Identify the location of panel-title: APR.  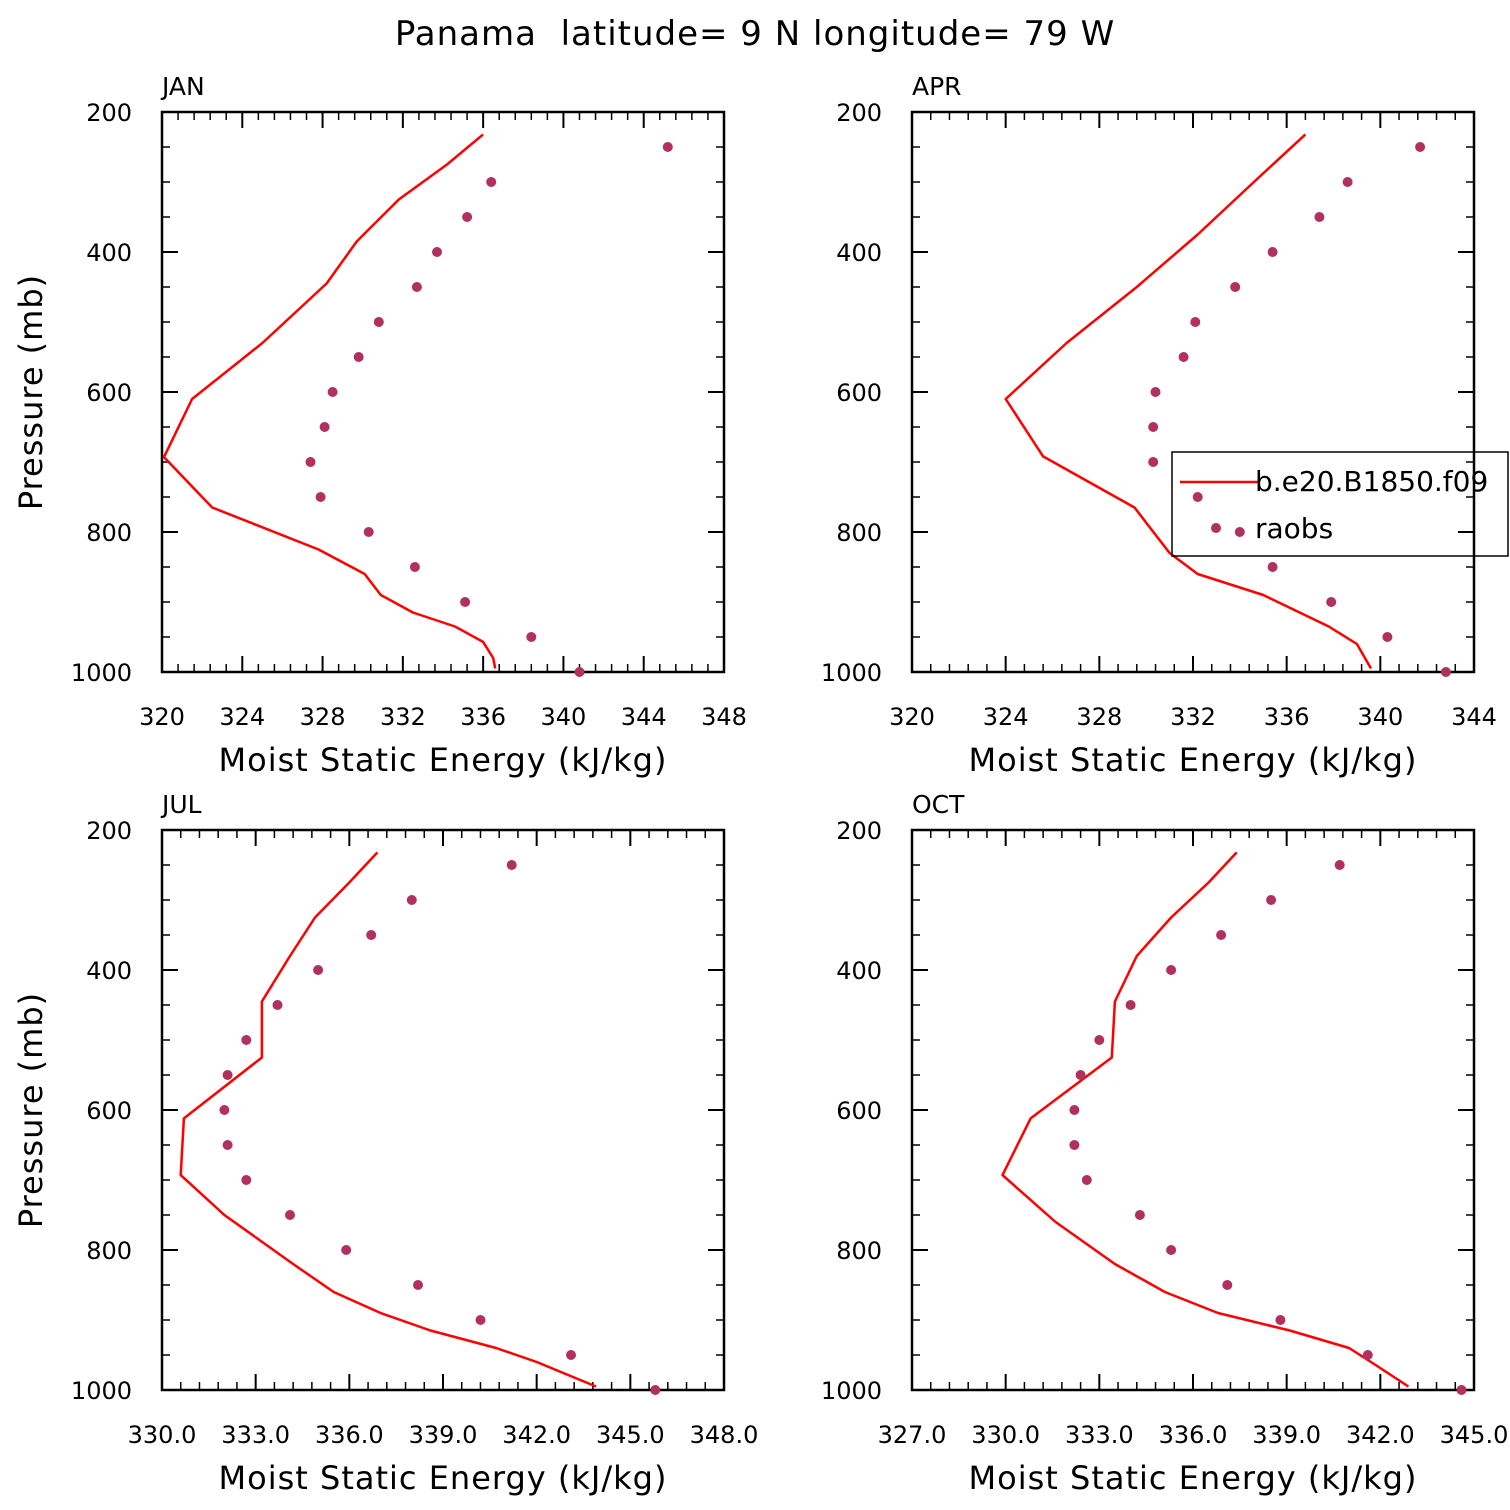
(937, 86).